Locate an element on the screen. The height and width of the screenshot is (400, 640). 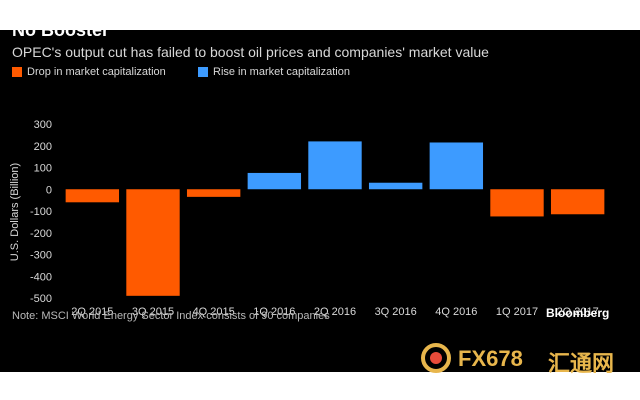
y-tick-label: 0 is located at coordinates (49, 190).